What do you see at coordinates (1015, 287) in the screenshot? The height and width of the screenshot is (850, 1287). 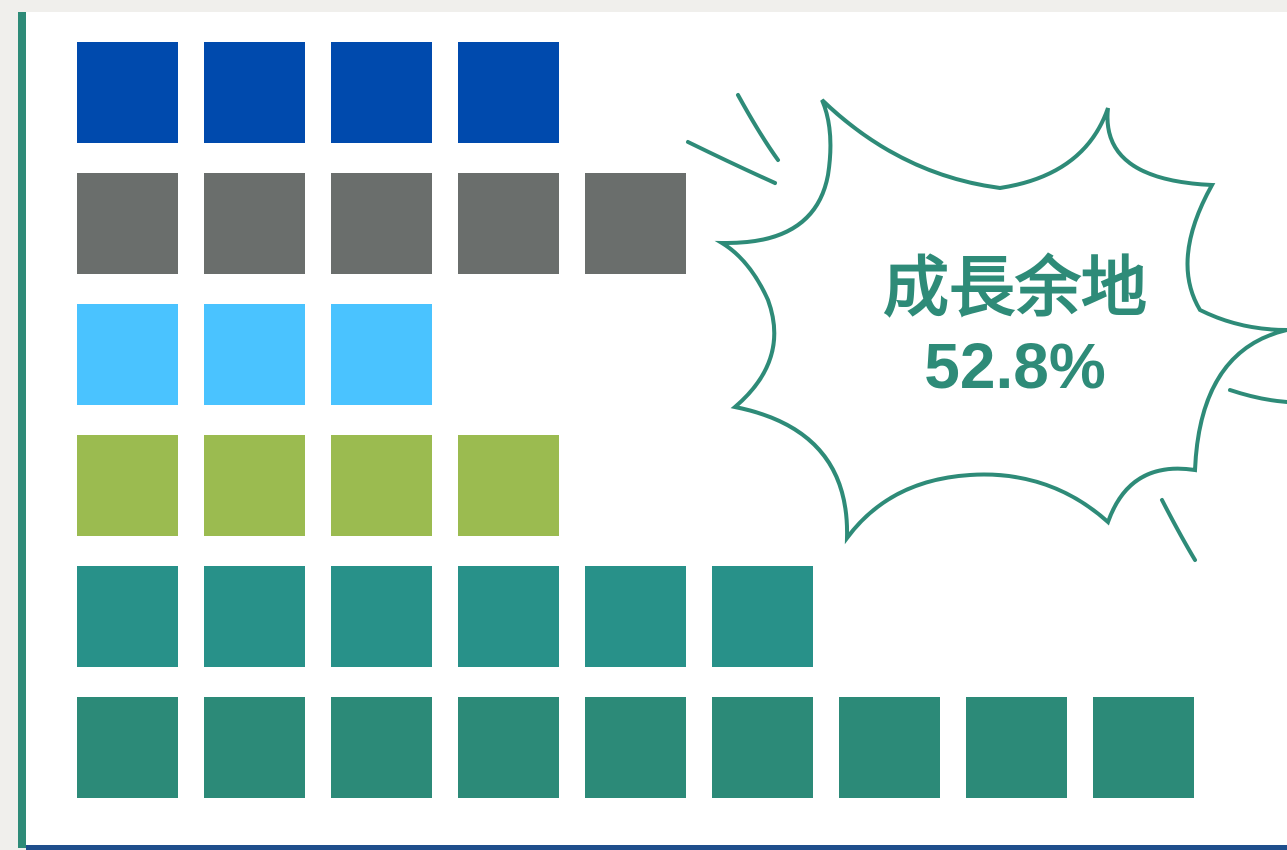 I see `annotation-title: 成長余地` at bounding box center [1015, 287].